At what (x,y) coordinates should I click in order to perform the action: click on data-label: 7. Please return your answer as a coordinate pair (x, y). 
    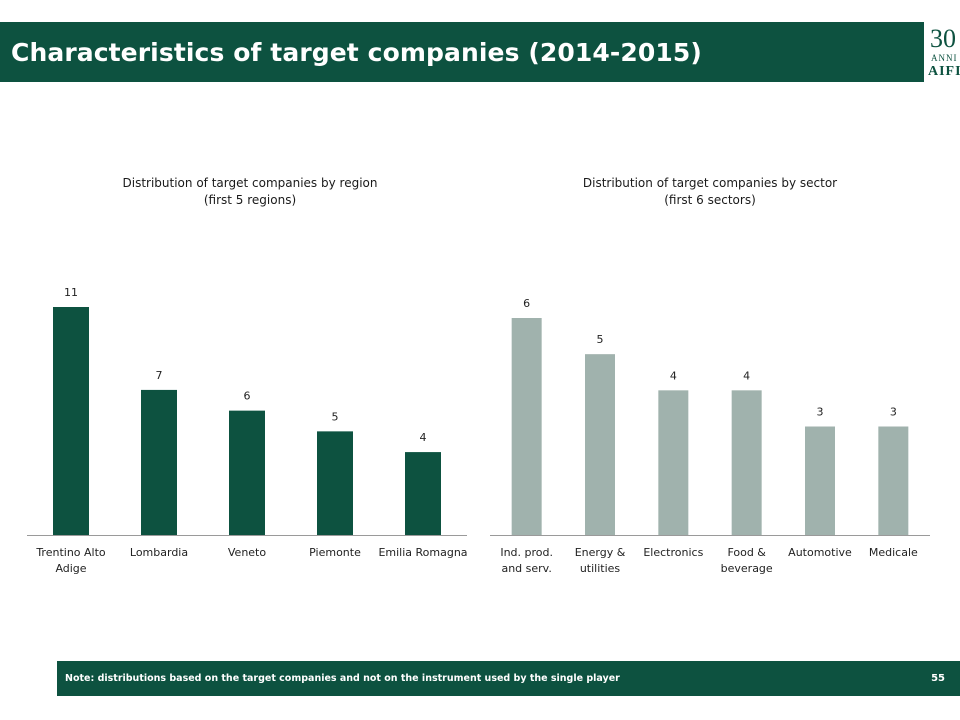
    Looking at the image, I should click on (159, 375).